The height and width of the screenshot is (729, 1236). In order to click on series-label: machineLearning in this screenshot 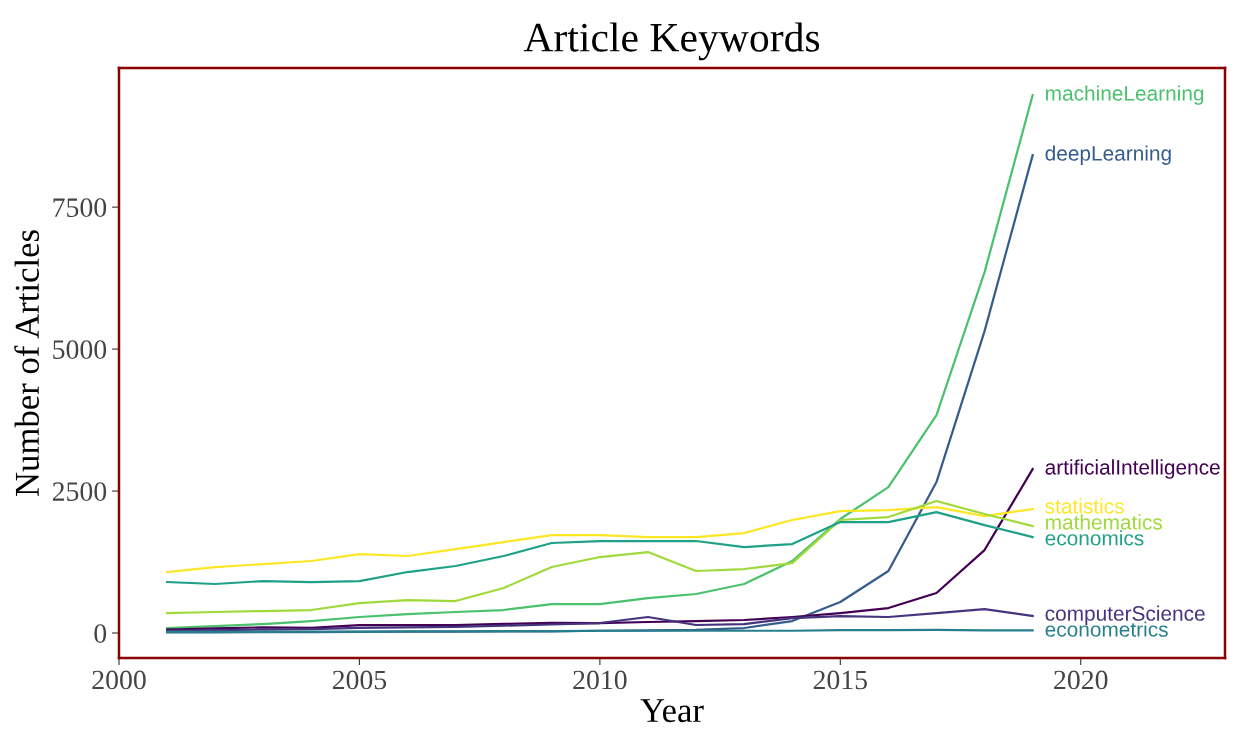, I will do `click(1125, 95)`.